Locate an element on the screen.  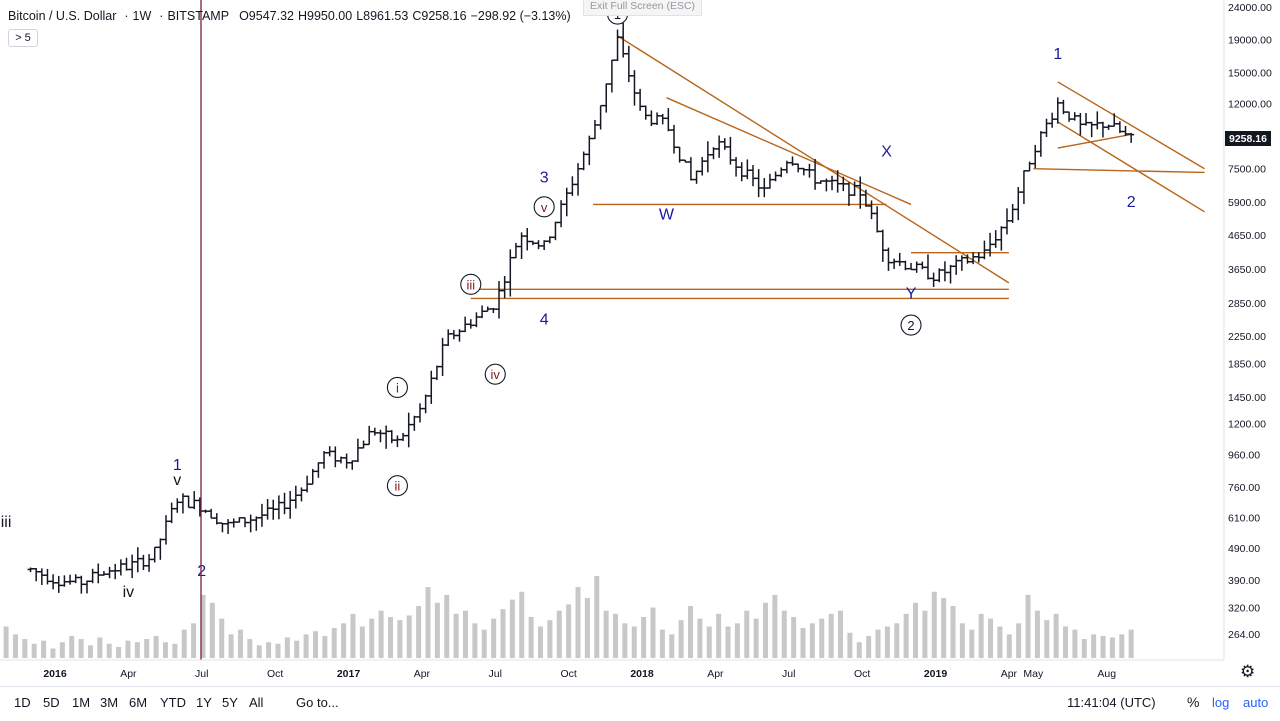
time-tick-label: Jul is located at coordinates (201, 674).